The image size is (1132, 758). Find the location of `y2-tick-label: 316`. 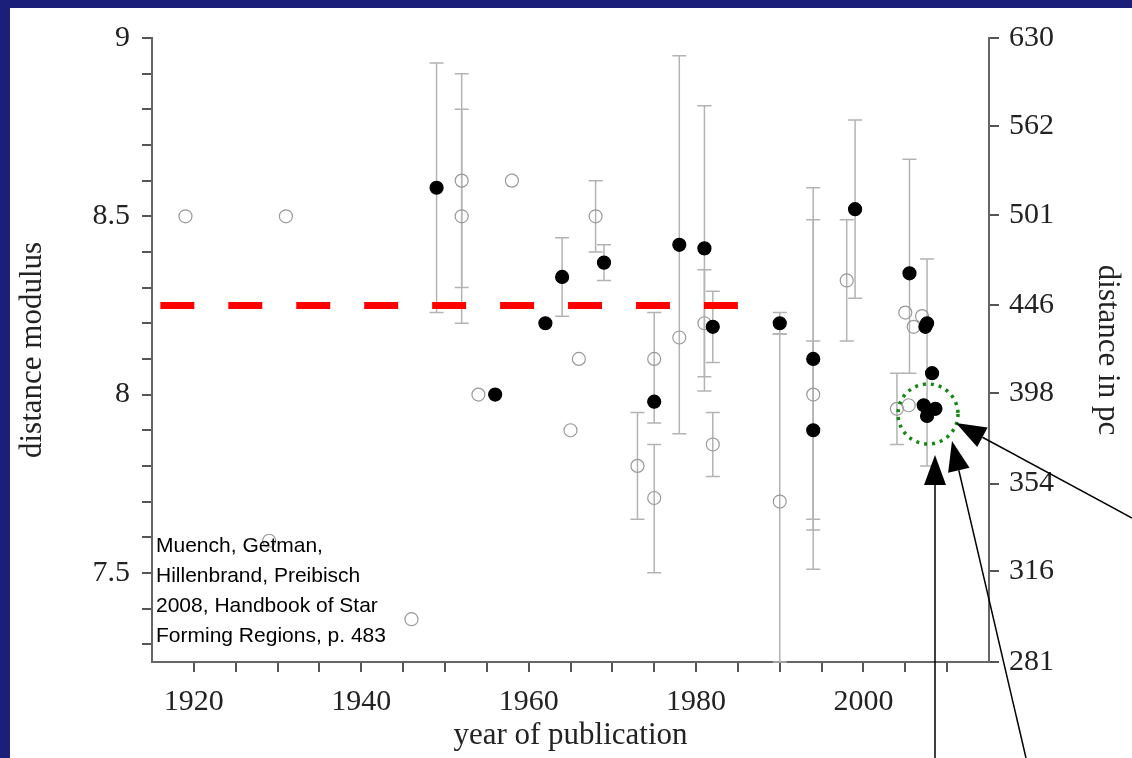

y2-tick-label: 316 is located at coordinates (1031, 569).